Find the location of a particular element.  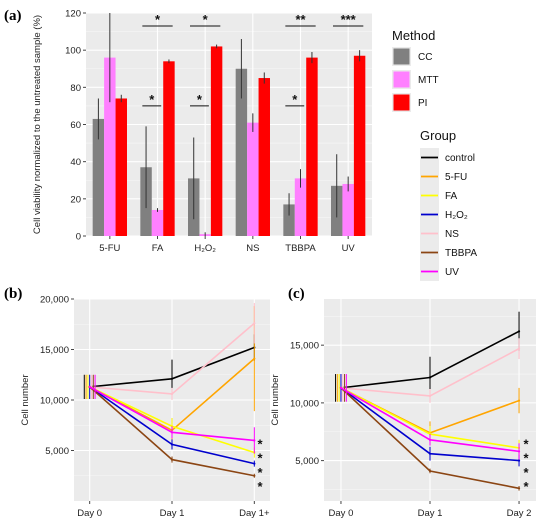

bar-MTT-TBBPA is located at coordinates (300, 207).